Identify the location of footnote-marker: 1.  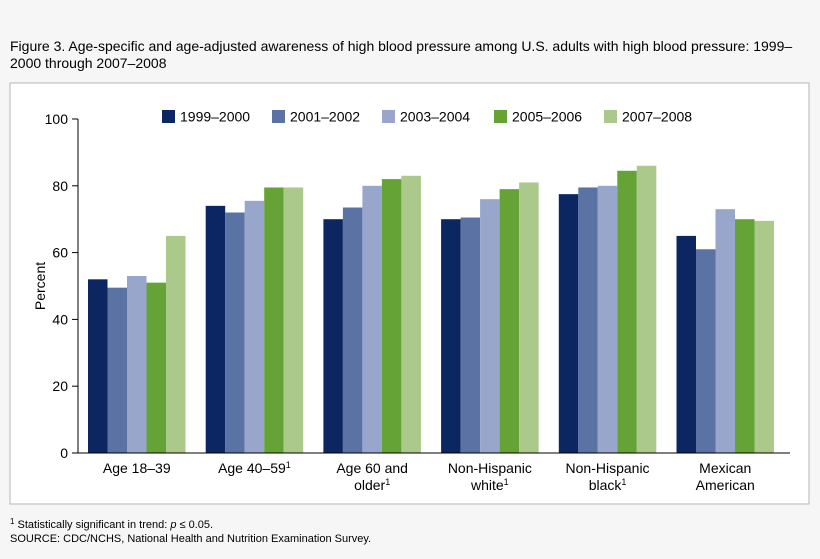
(12, 521).